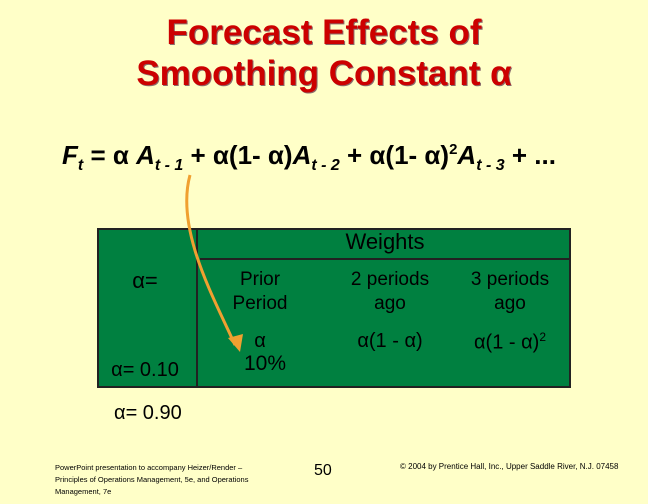  I want to click on col-2-periods-ago: 2 periods ago, so click(390, 292).